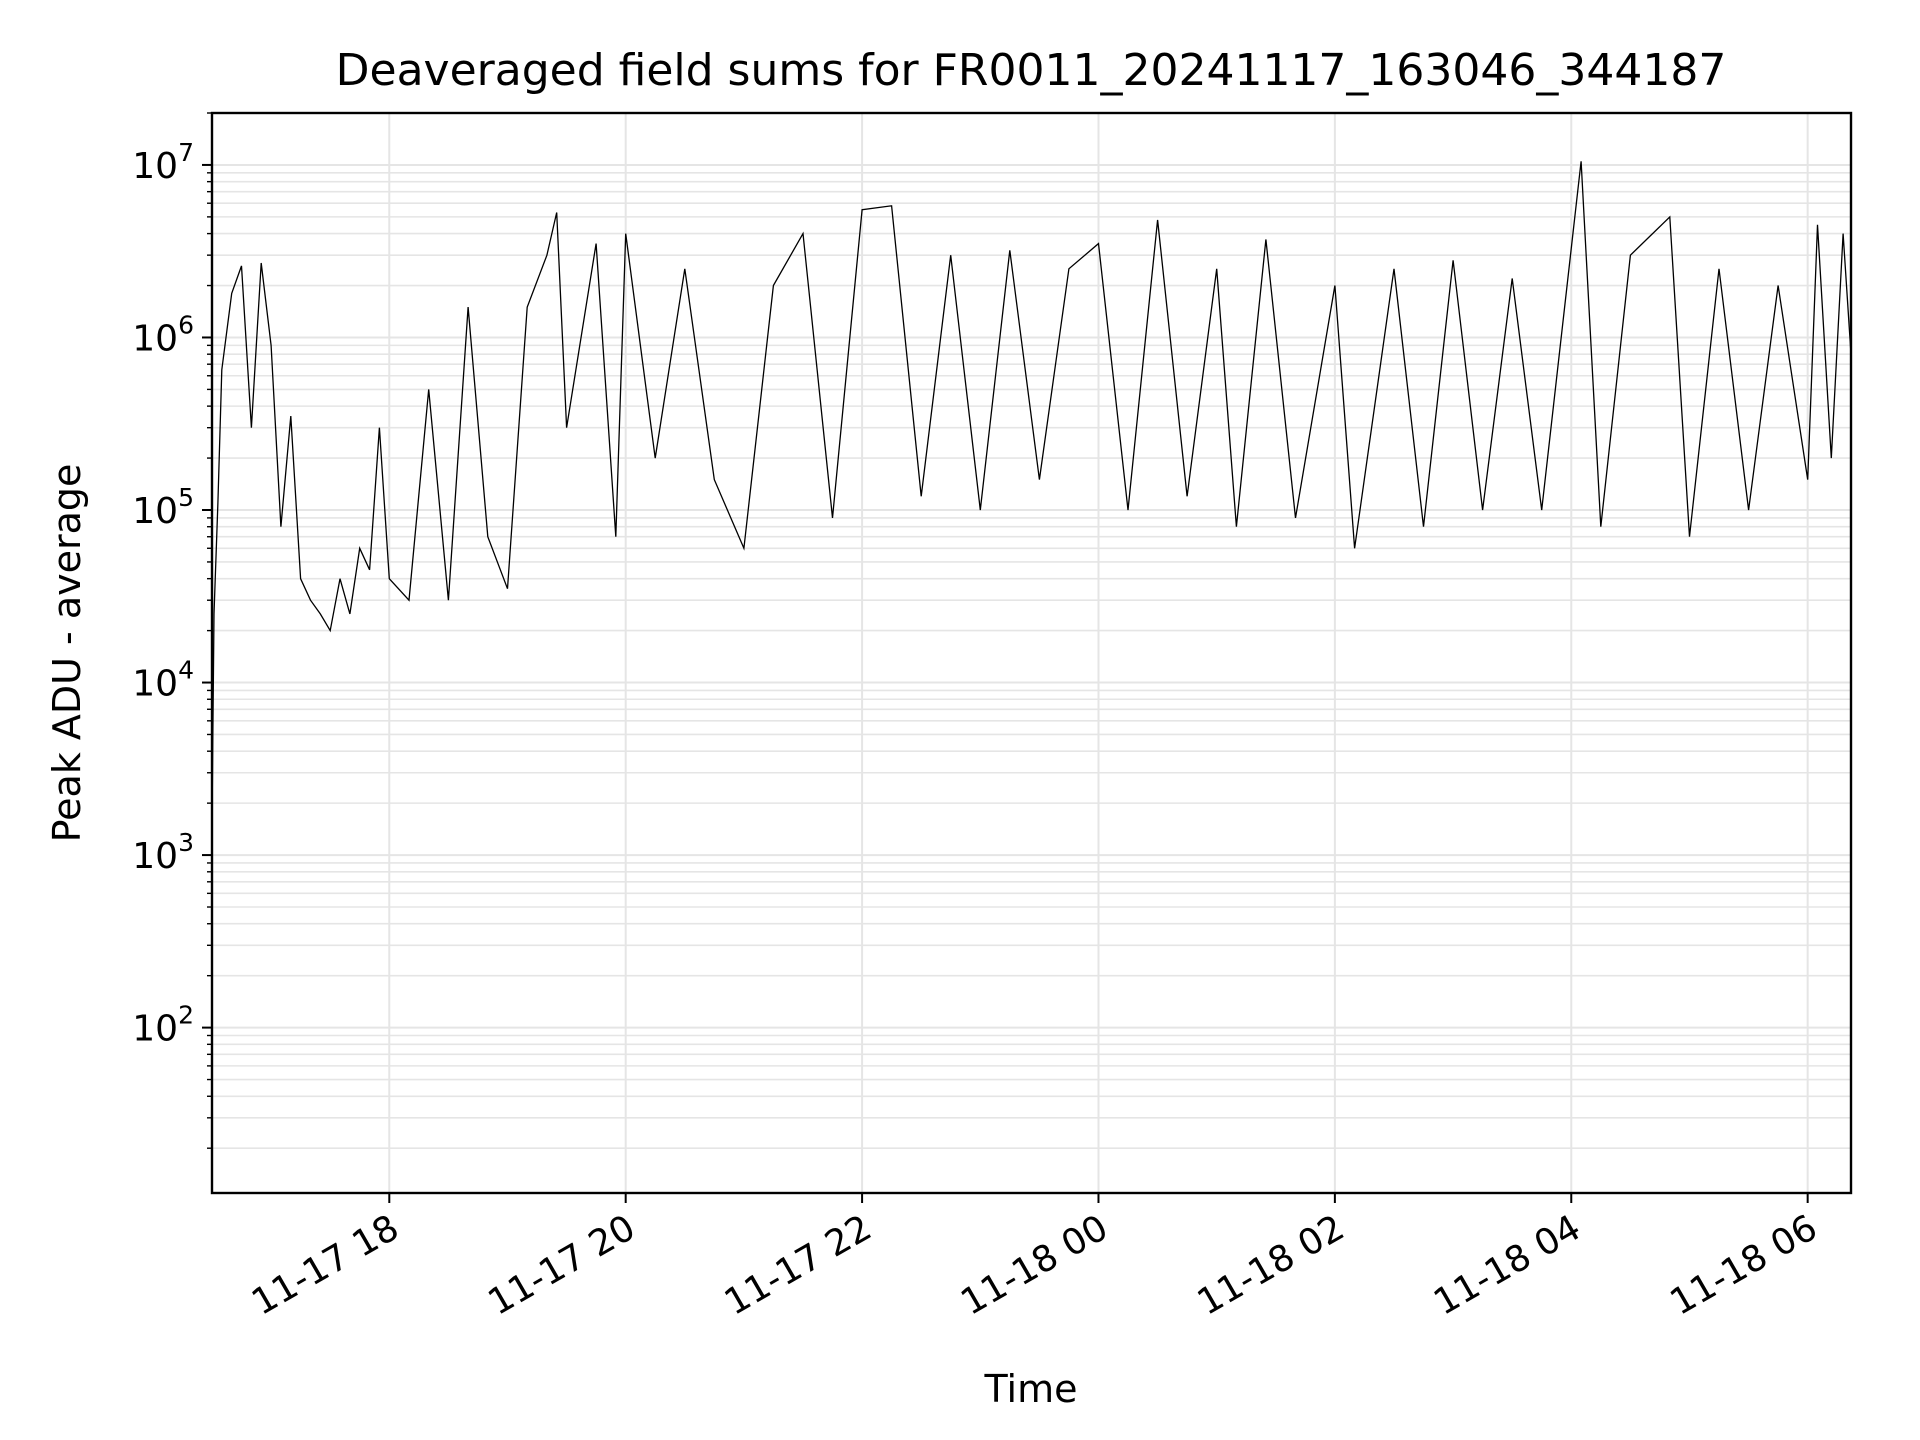 This screenshot has height=1440, width=1920. I want to click on x-tick-label: 11-18 02, so click(1271, 1265).